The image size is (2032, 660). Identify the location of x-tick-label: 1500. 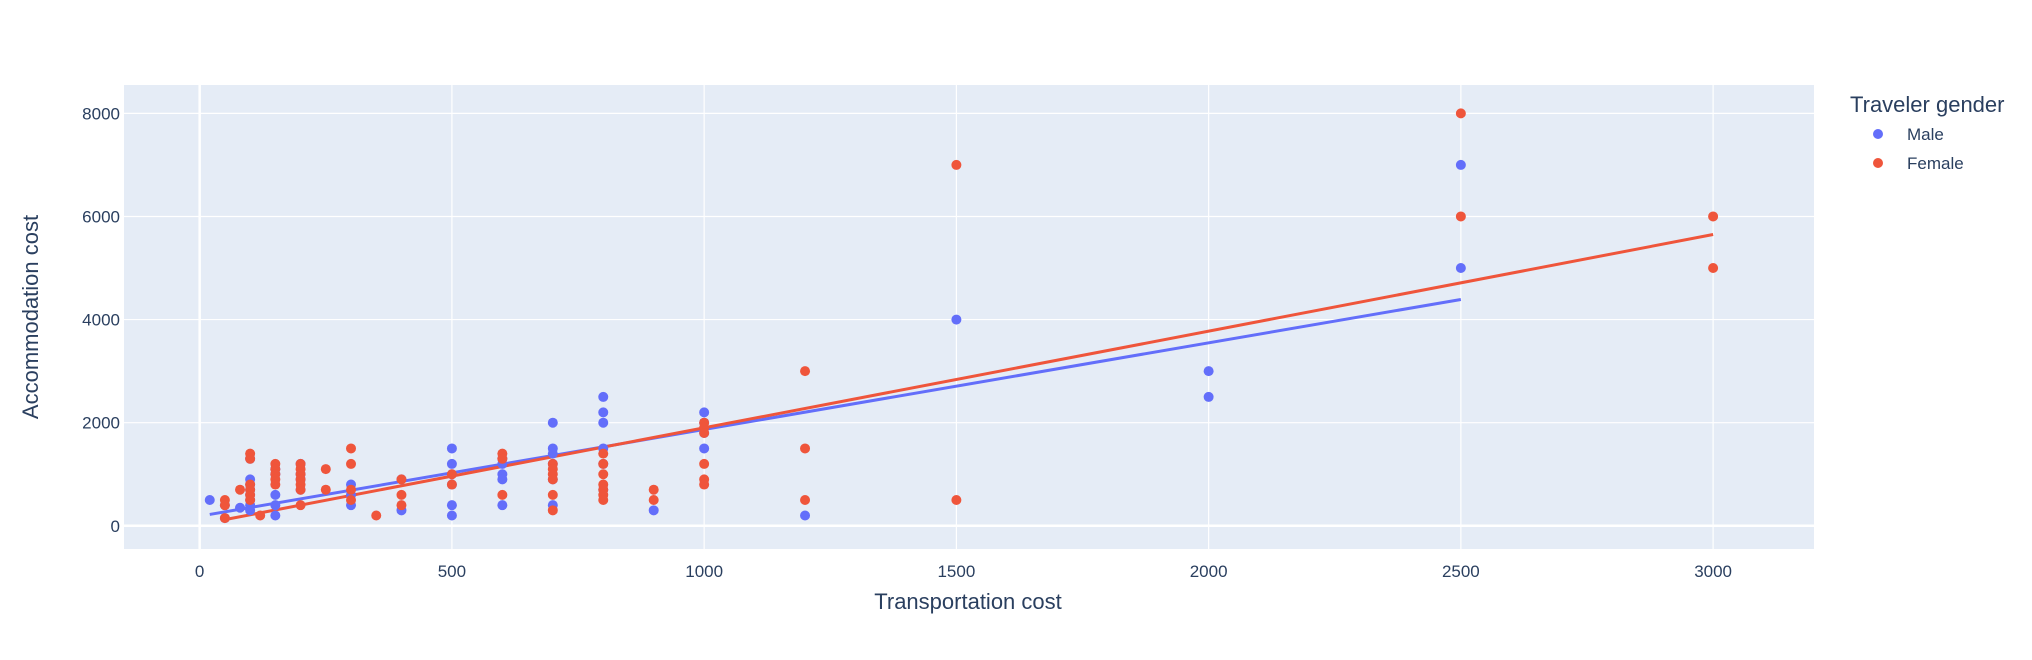
(956, 571).